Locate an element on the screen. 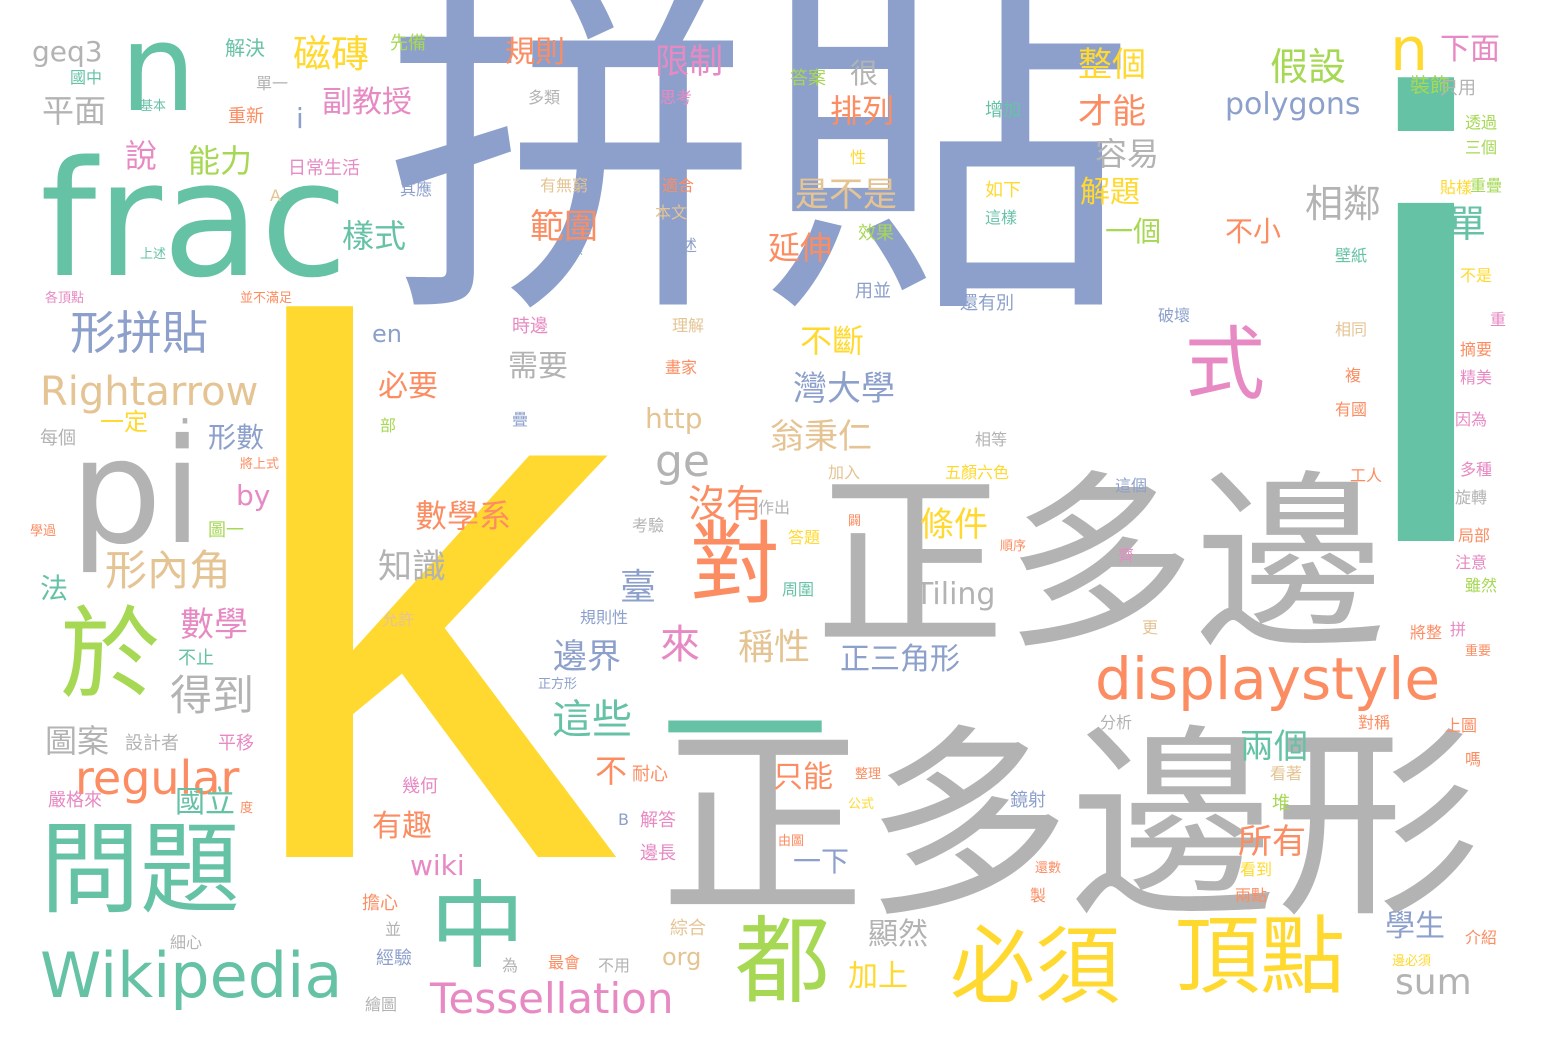  word-lijie: 理解 is located at coordinates (688, 325).